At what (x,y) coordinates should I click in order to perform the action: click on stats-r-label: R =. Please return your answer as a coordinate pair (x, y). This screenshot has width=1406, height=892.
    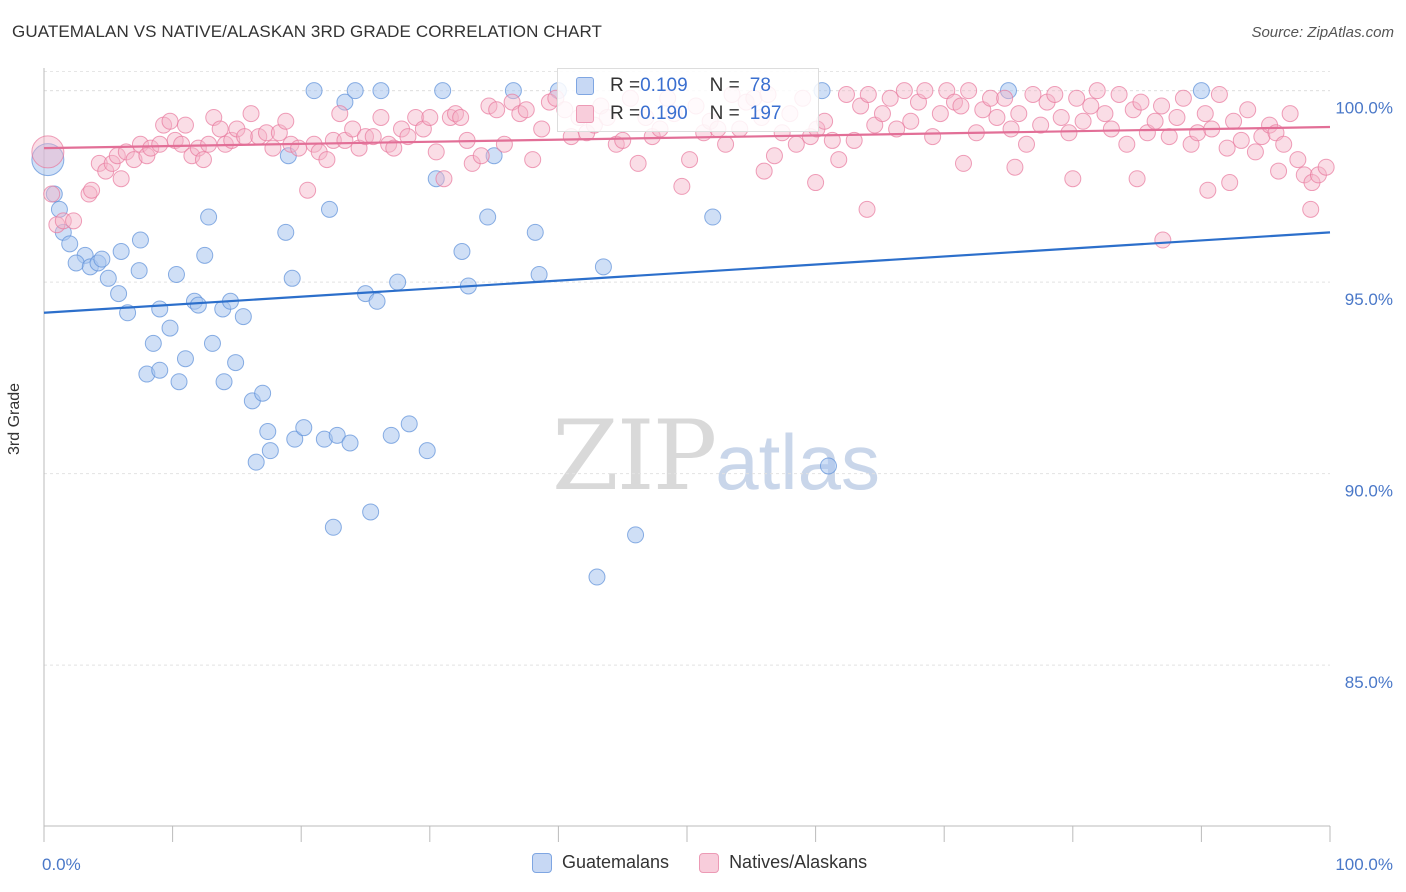
    Looking at the image, I should click on (625, 113).